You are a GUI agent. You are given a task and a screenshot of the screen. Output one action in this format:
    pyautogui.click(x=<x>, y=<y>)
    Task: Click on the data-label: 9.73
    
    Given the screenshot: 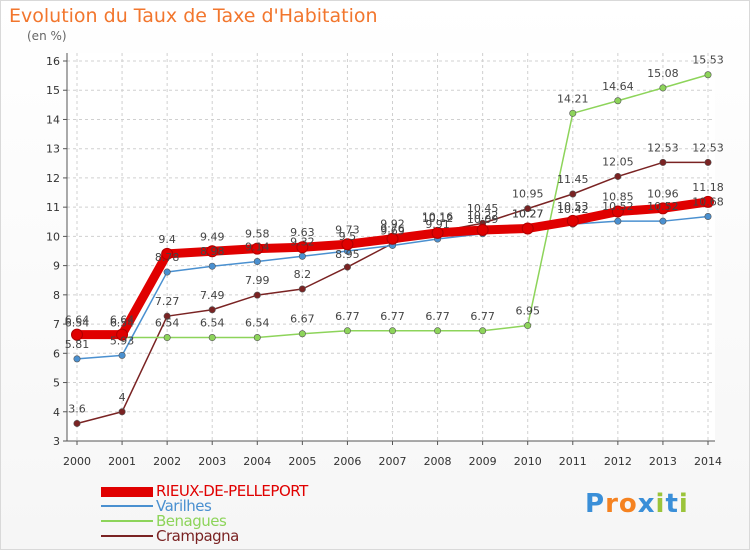 What is the action you would take?
    pyautogui.click(x=347, y=229)
    